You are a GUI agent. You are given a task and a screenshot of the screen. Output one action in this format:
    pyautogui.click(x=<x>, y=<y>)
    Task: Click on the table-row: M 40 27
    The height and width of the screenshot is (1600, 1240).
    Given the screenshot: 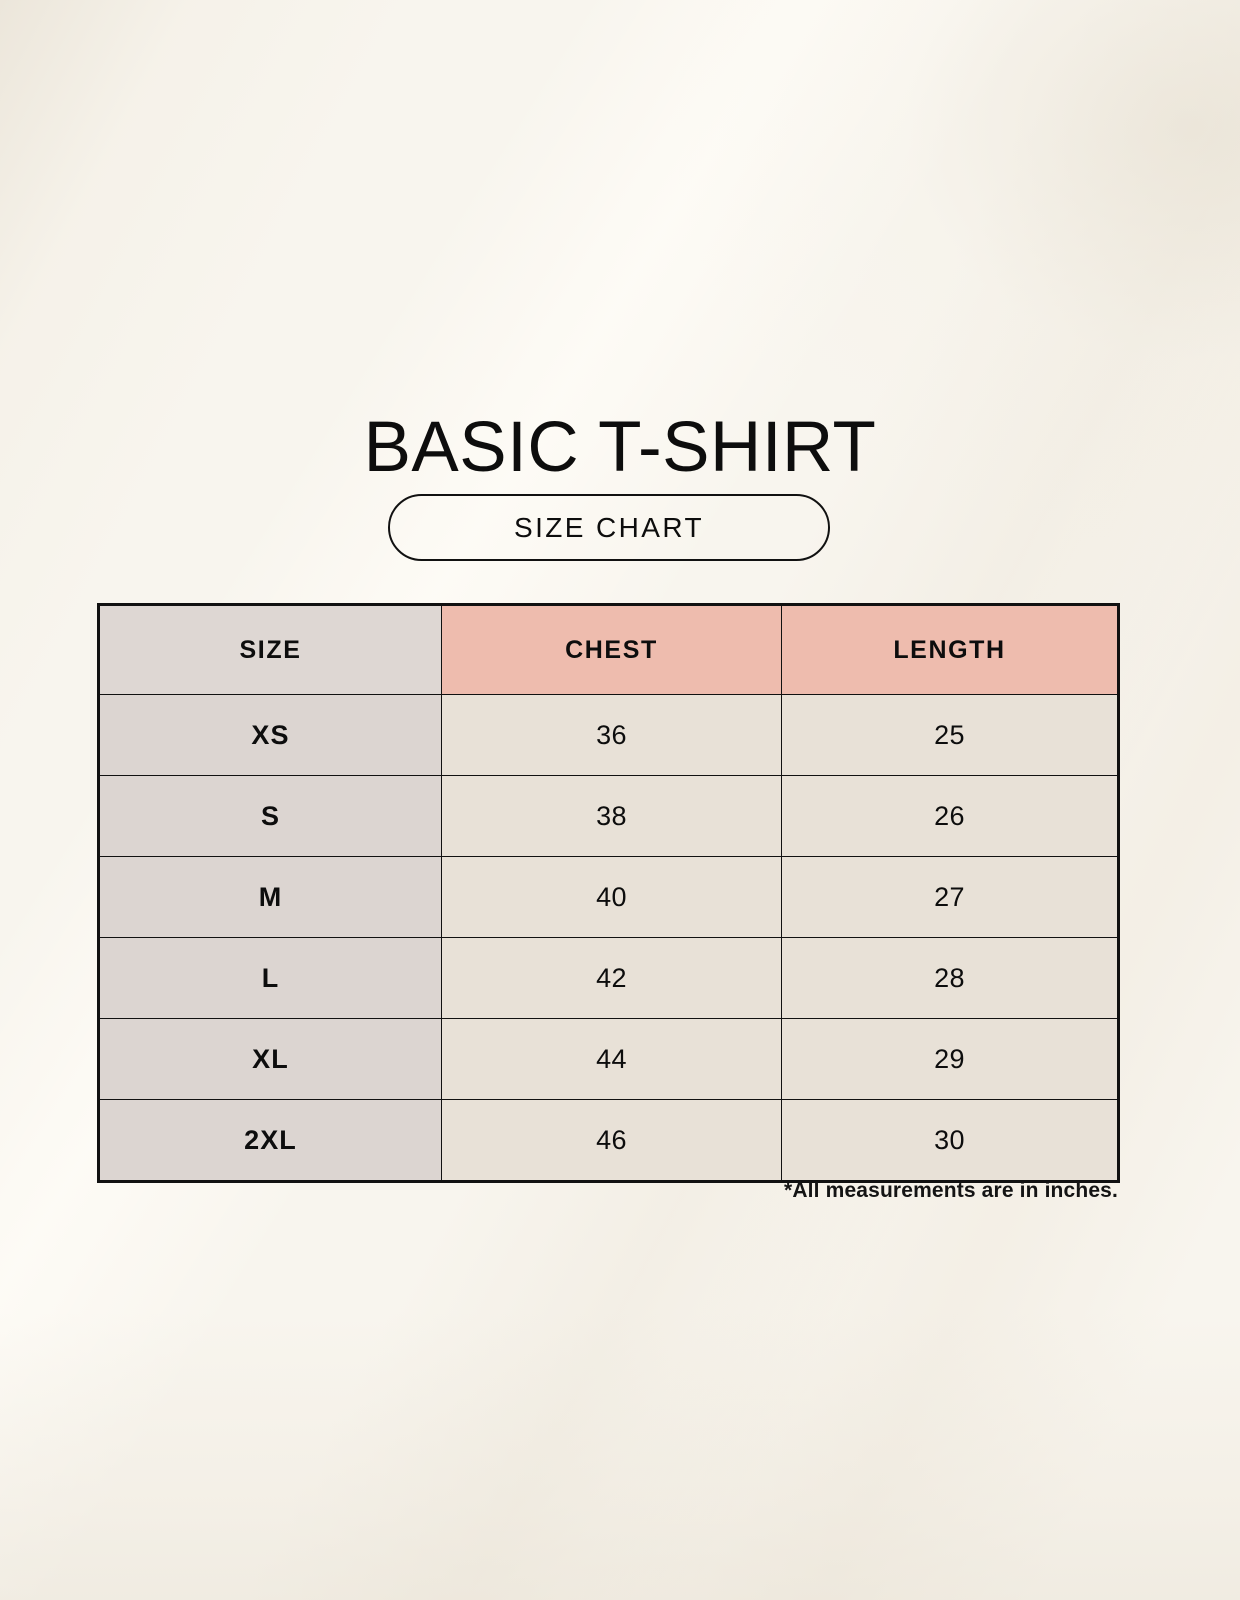 What is the action you would take?
    pyautogui.click(x=608, y=897)
    